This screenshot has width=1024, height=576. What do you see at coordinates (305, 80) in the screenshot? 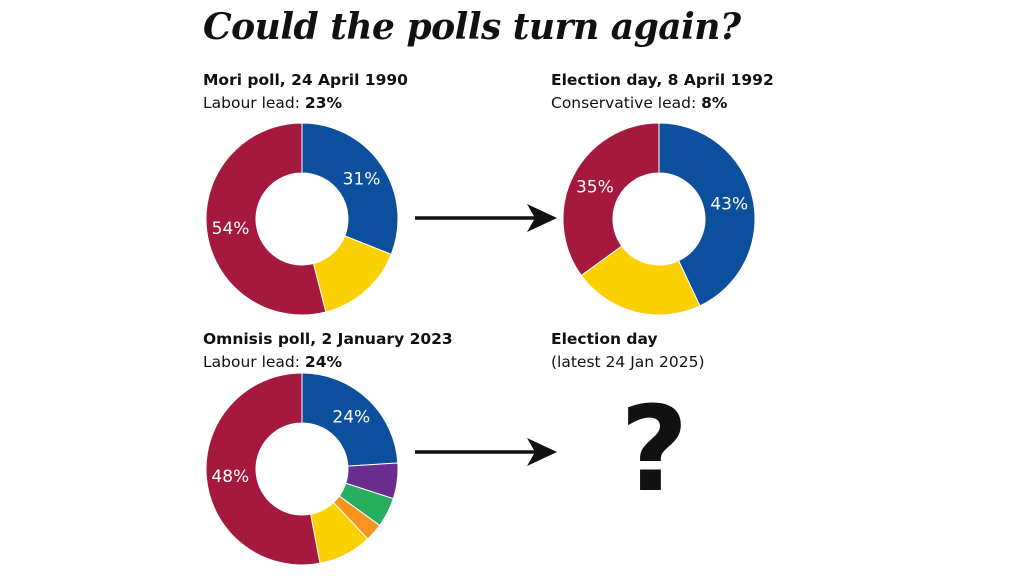
I see `panel-1-heading: Mori poll, 24 April 1990` at bounding box center [305, 80].